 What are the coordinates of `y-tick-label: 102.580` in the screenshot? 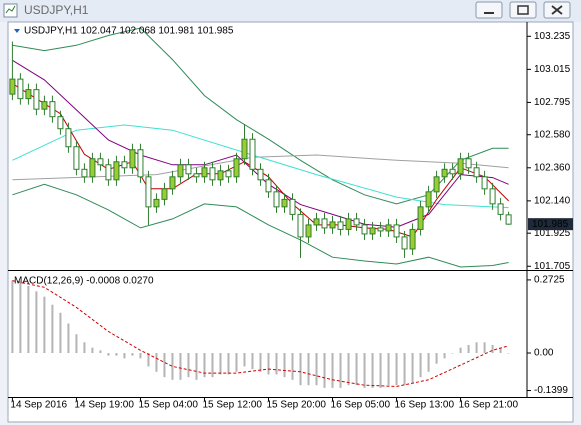 It's located at (552, 134).